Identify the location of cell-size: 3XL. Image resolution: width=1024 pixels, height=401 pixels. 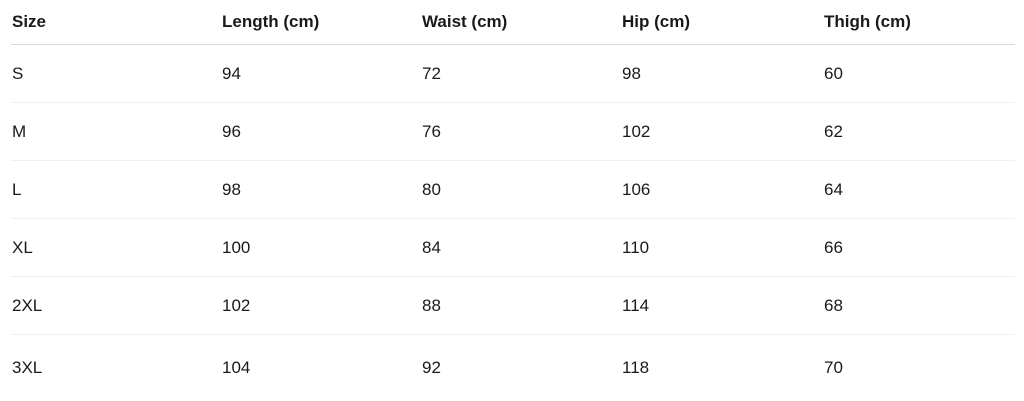
(27, 367).